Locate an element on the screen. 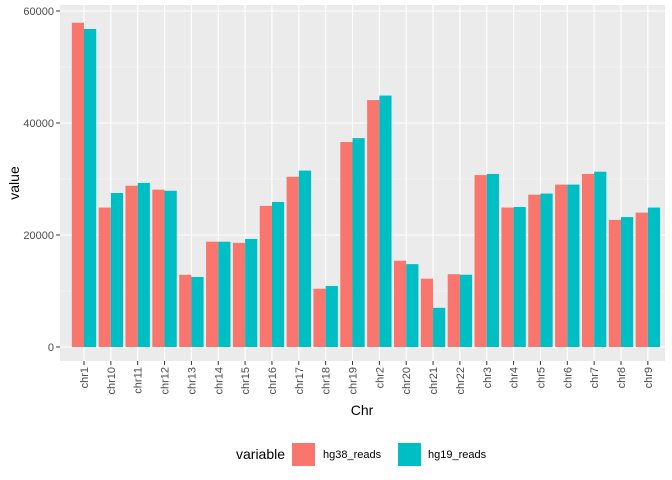 The image size is (672, 480). bar-hg38_reads-chr18 is located at coordinates (319, 317).